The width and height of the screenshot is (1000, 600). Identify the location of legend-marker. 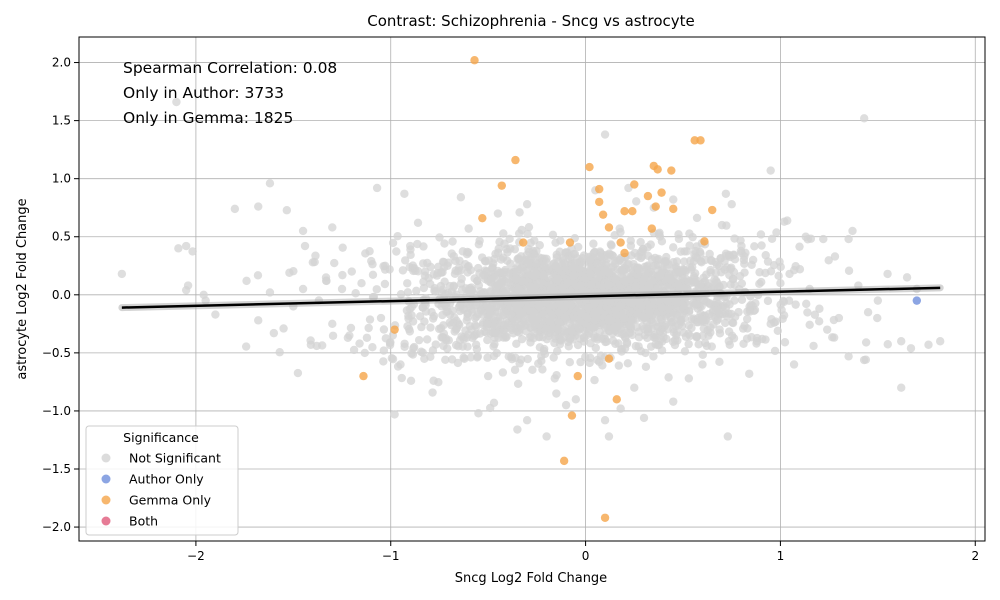
(106, 479).